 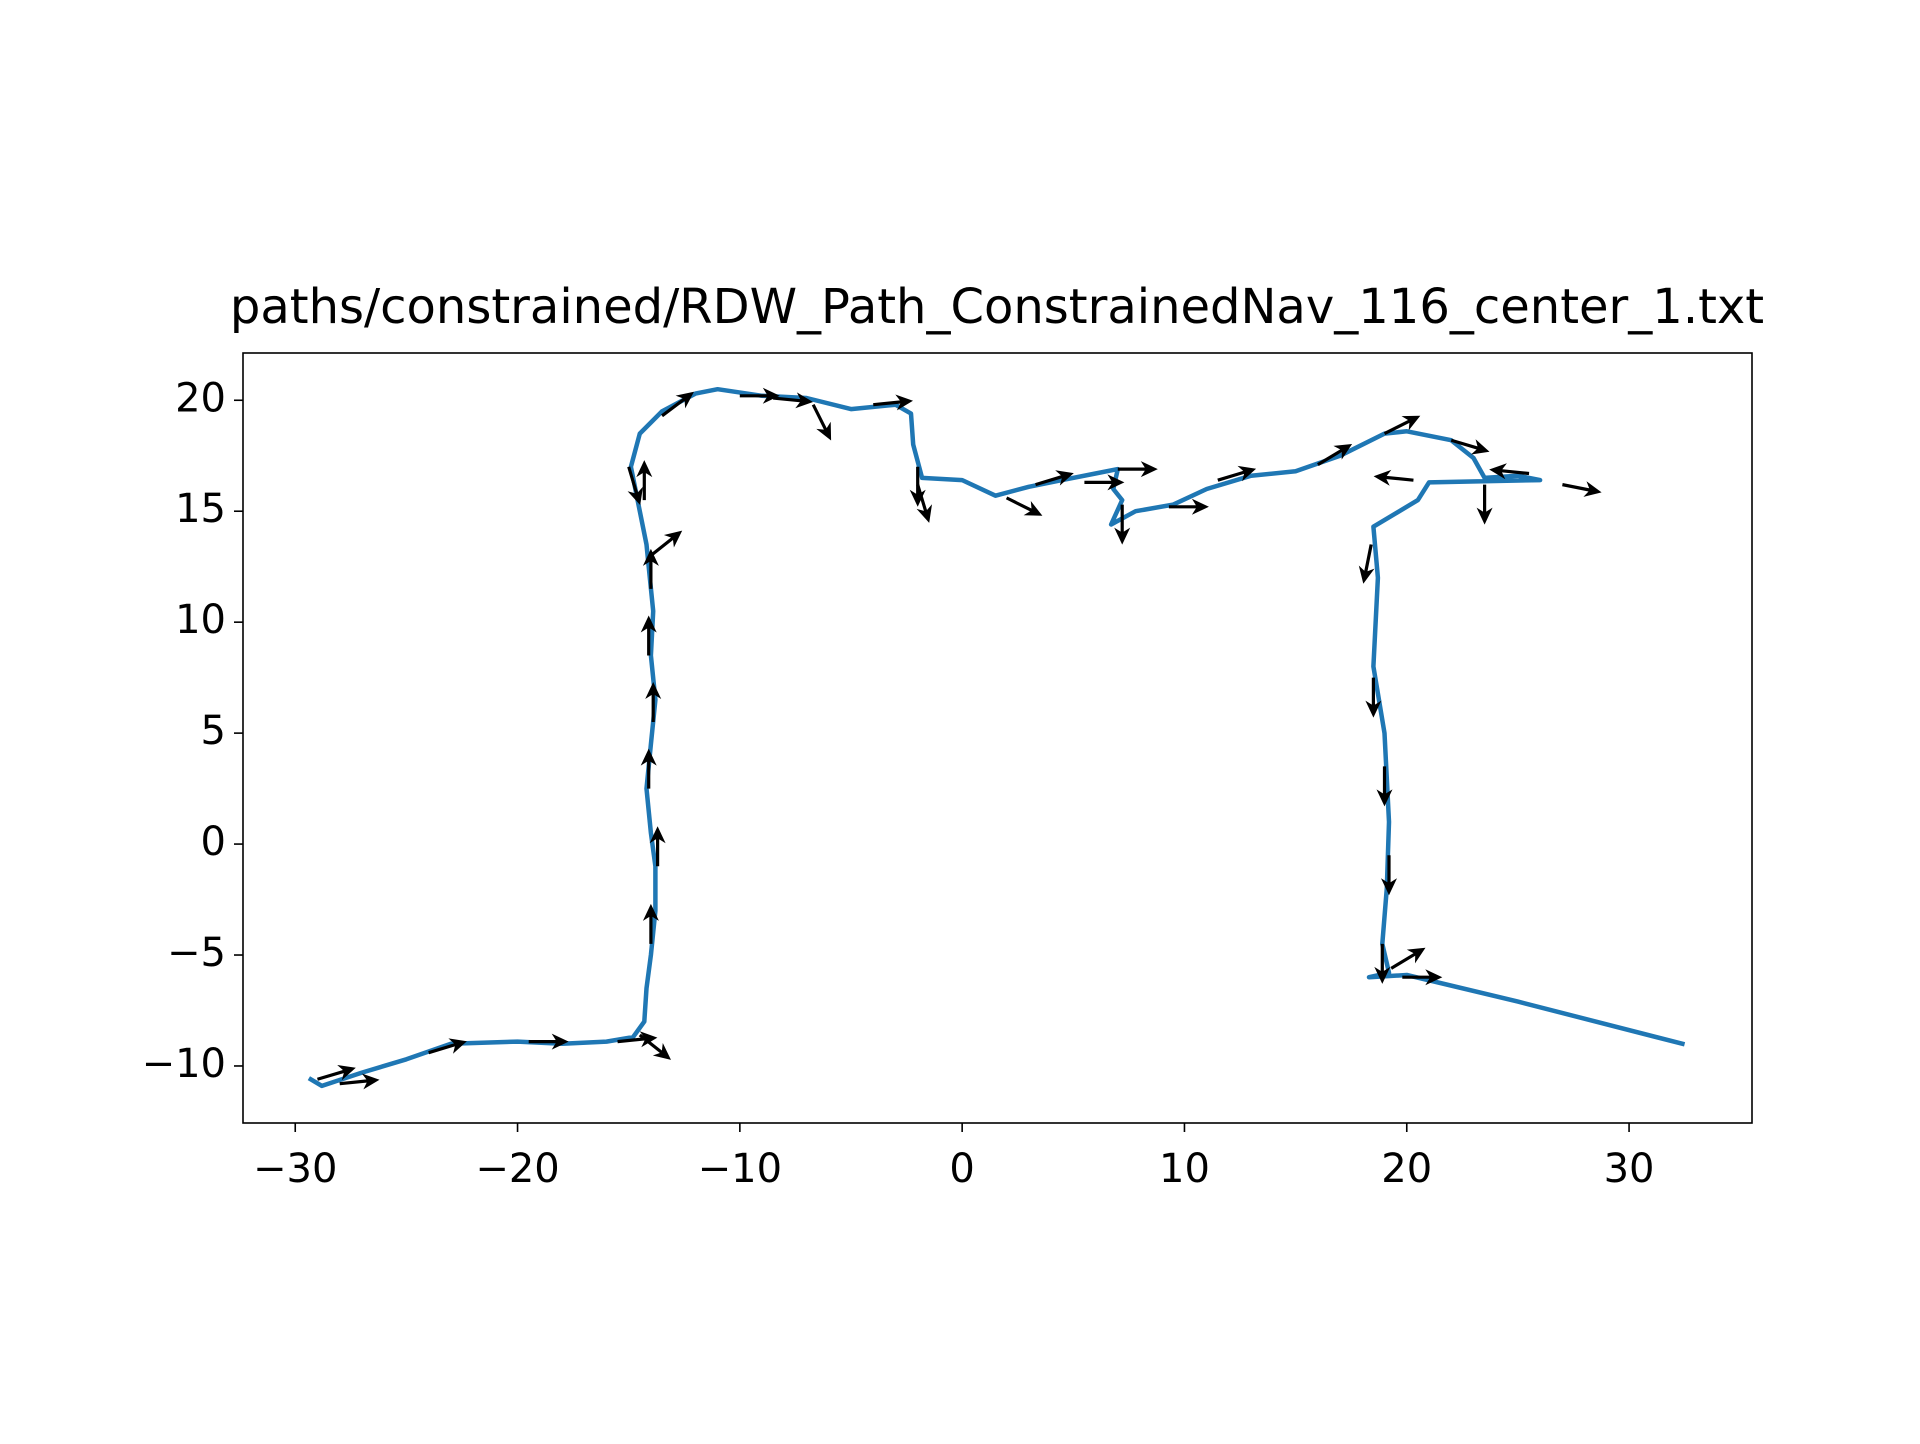 I want to click on y-tick-label: −10, so click(x=184, y=1064).